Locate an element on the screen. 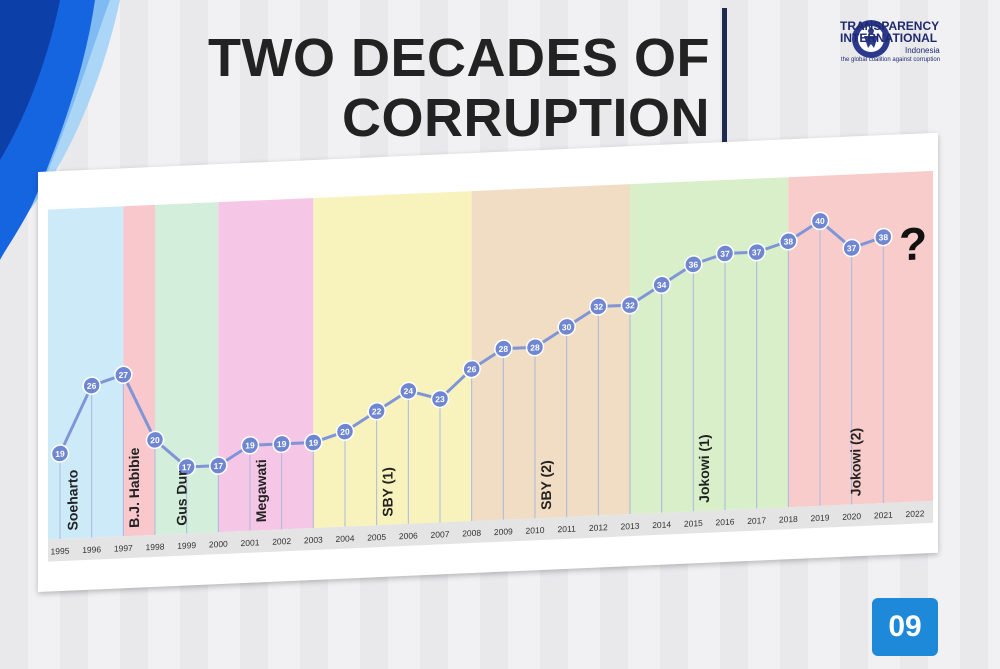  transparency-international-logo is located at coordinates (871, 39).